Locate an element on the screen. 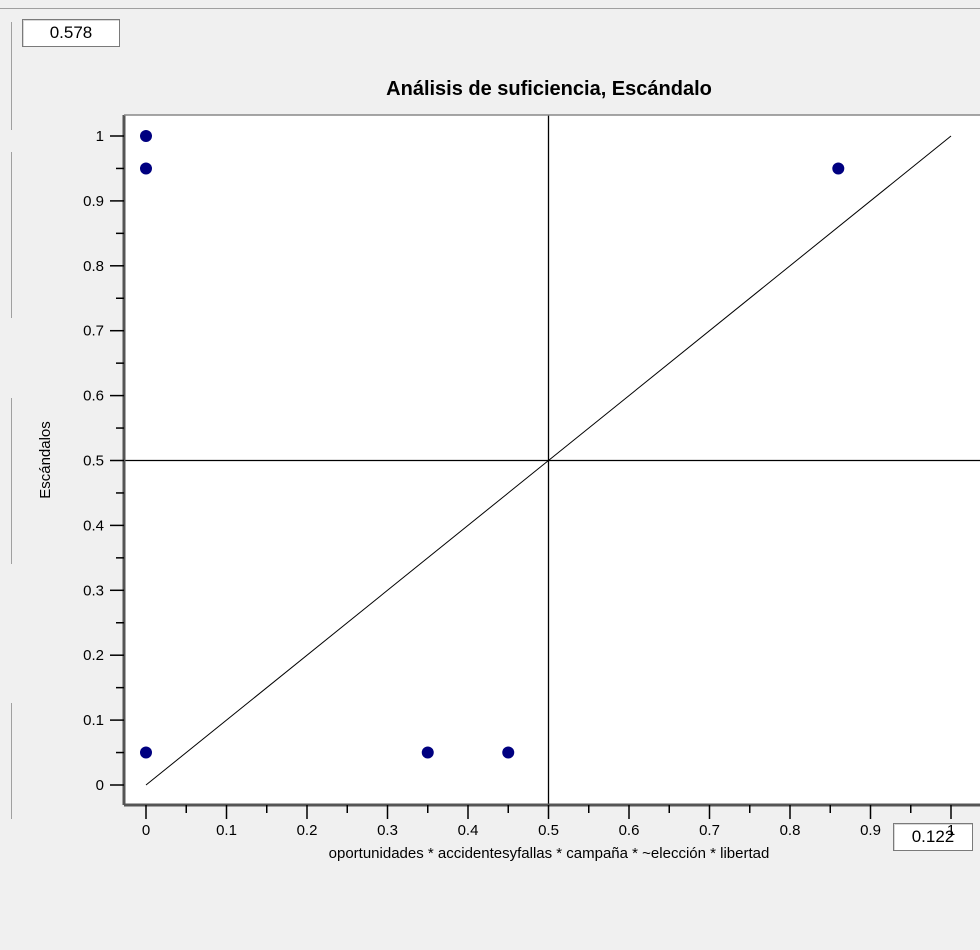 This screenshot has height=950, width=980. y-tick-label: 0.7 is located at coordinates (93, 331).